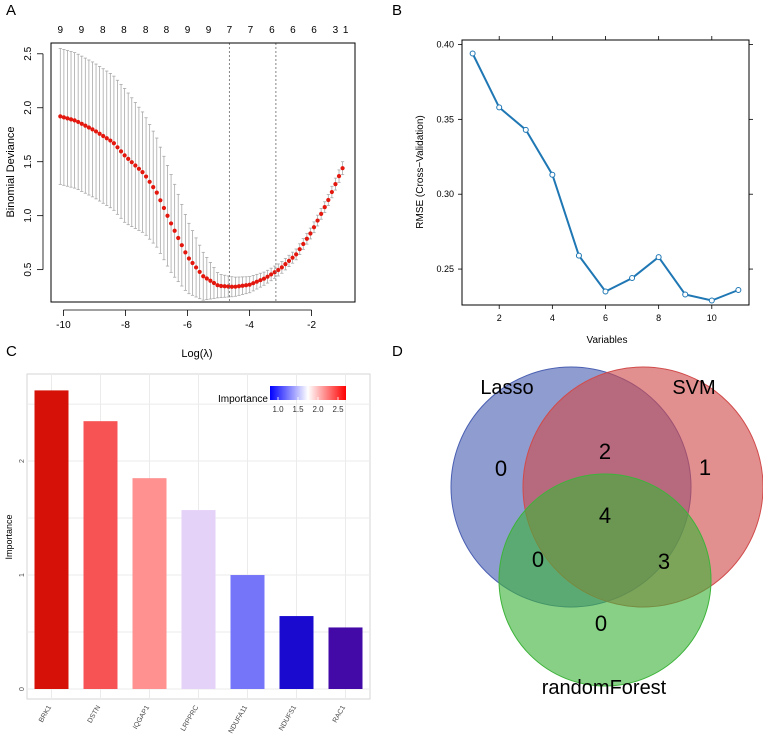  Describe the element at coordinates (28, 269) in the screenshot. I see `y-tick-label: 0.5` at that location.